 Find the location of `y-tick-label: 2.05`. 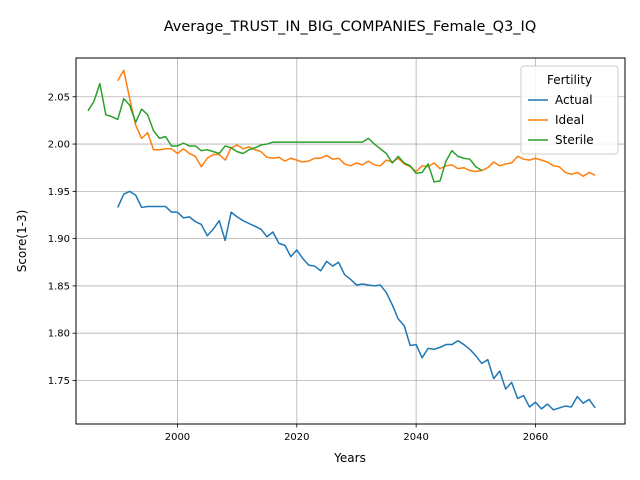

y-tick-label: 2.05 is located at coordinates (59, 97).